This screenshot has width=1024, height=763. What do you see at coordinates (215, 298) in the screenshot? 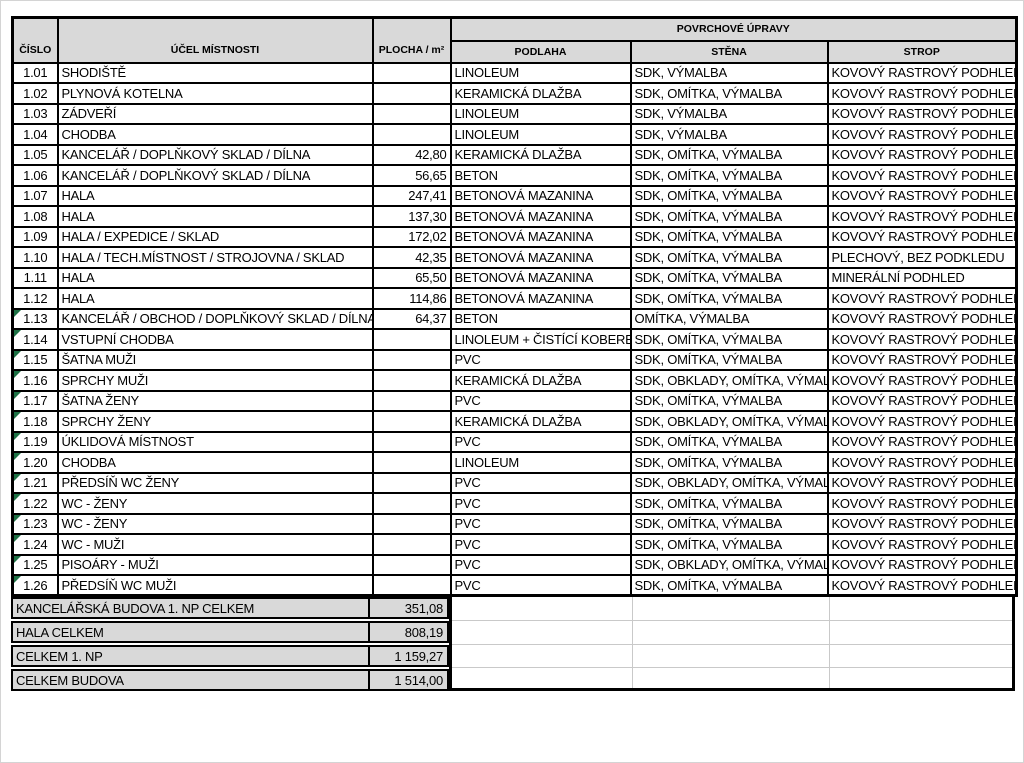
I see `room-purpose-cell: HALA` at bounding box center [215, 298].